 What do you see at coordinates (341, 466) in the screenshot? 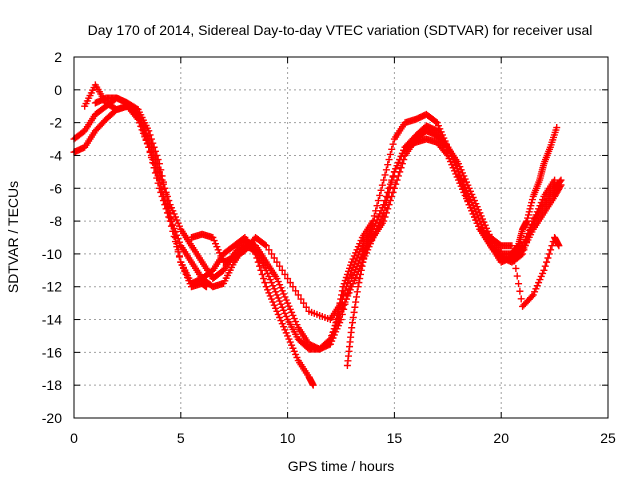
I see `x-axis-label: GPS time / hours` at bounding box center [341, 466].